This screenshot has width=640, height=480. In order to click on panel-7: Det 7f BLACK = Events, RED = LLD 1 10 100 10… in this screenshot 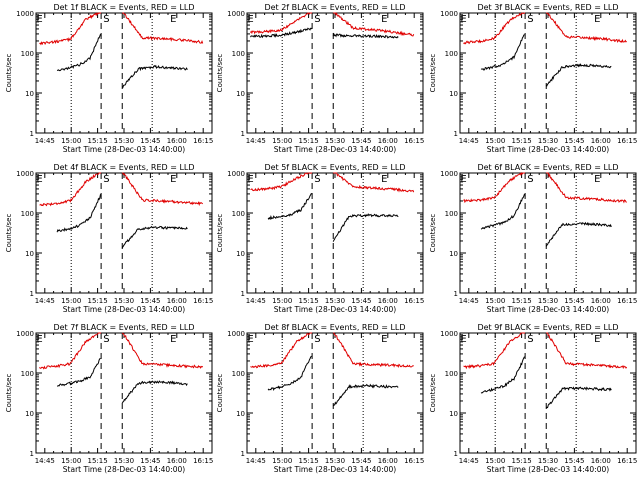, I will do `click(109, 398)`.